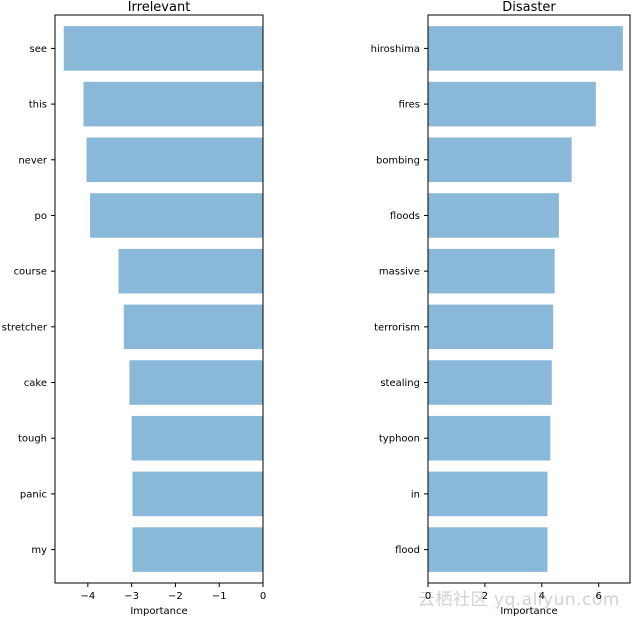 The height and width of the screenshot is (617, 638). I want to click on bar-bombing, so click(500, 160).